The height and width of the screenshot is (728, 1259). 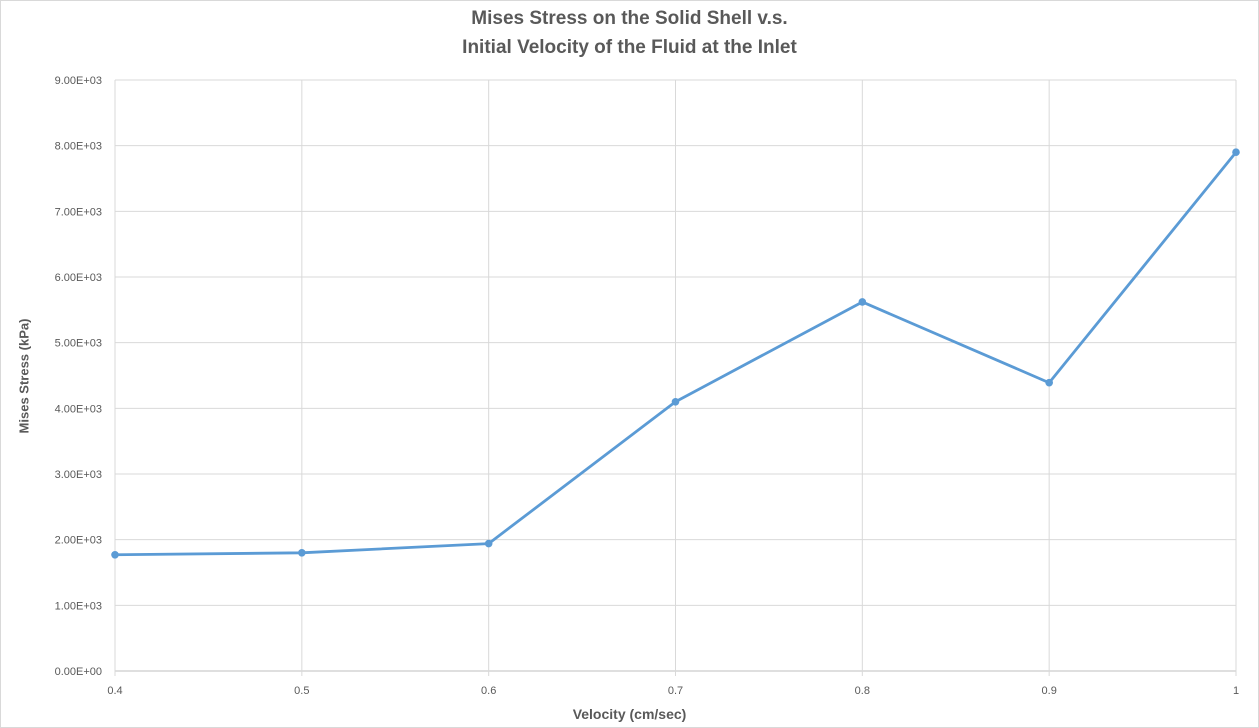 What do you see at coordinates (78, 212) in the screenshot?
I see `y-tick-label: 7.00E+03` at bounding box center [78, 212].